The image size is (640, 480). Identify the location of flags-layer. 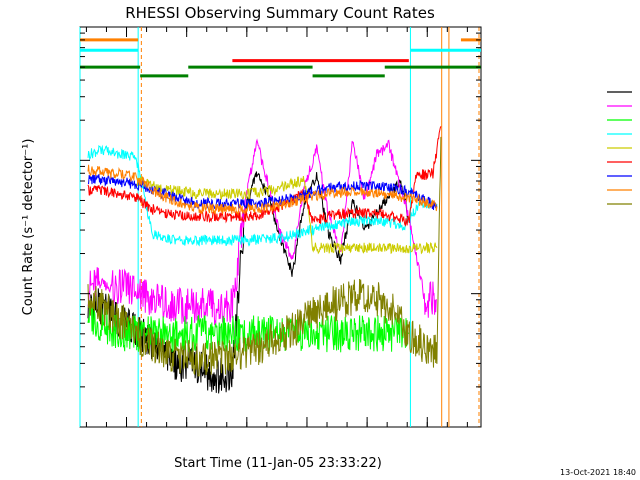
(280, 58).